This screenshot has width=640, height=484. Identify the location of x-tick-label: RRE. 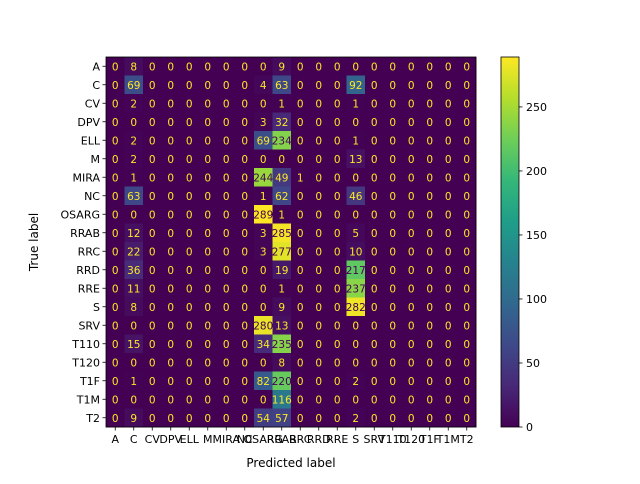
(337, 439).